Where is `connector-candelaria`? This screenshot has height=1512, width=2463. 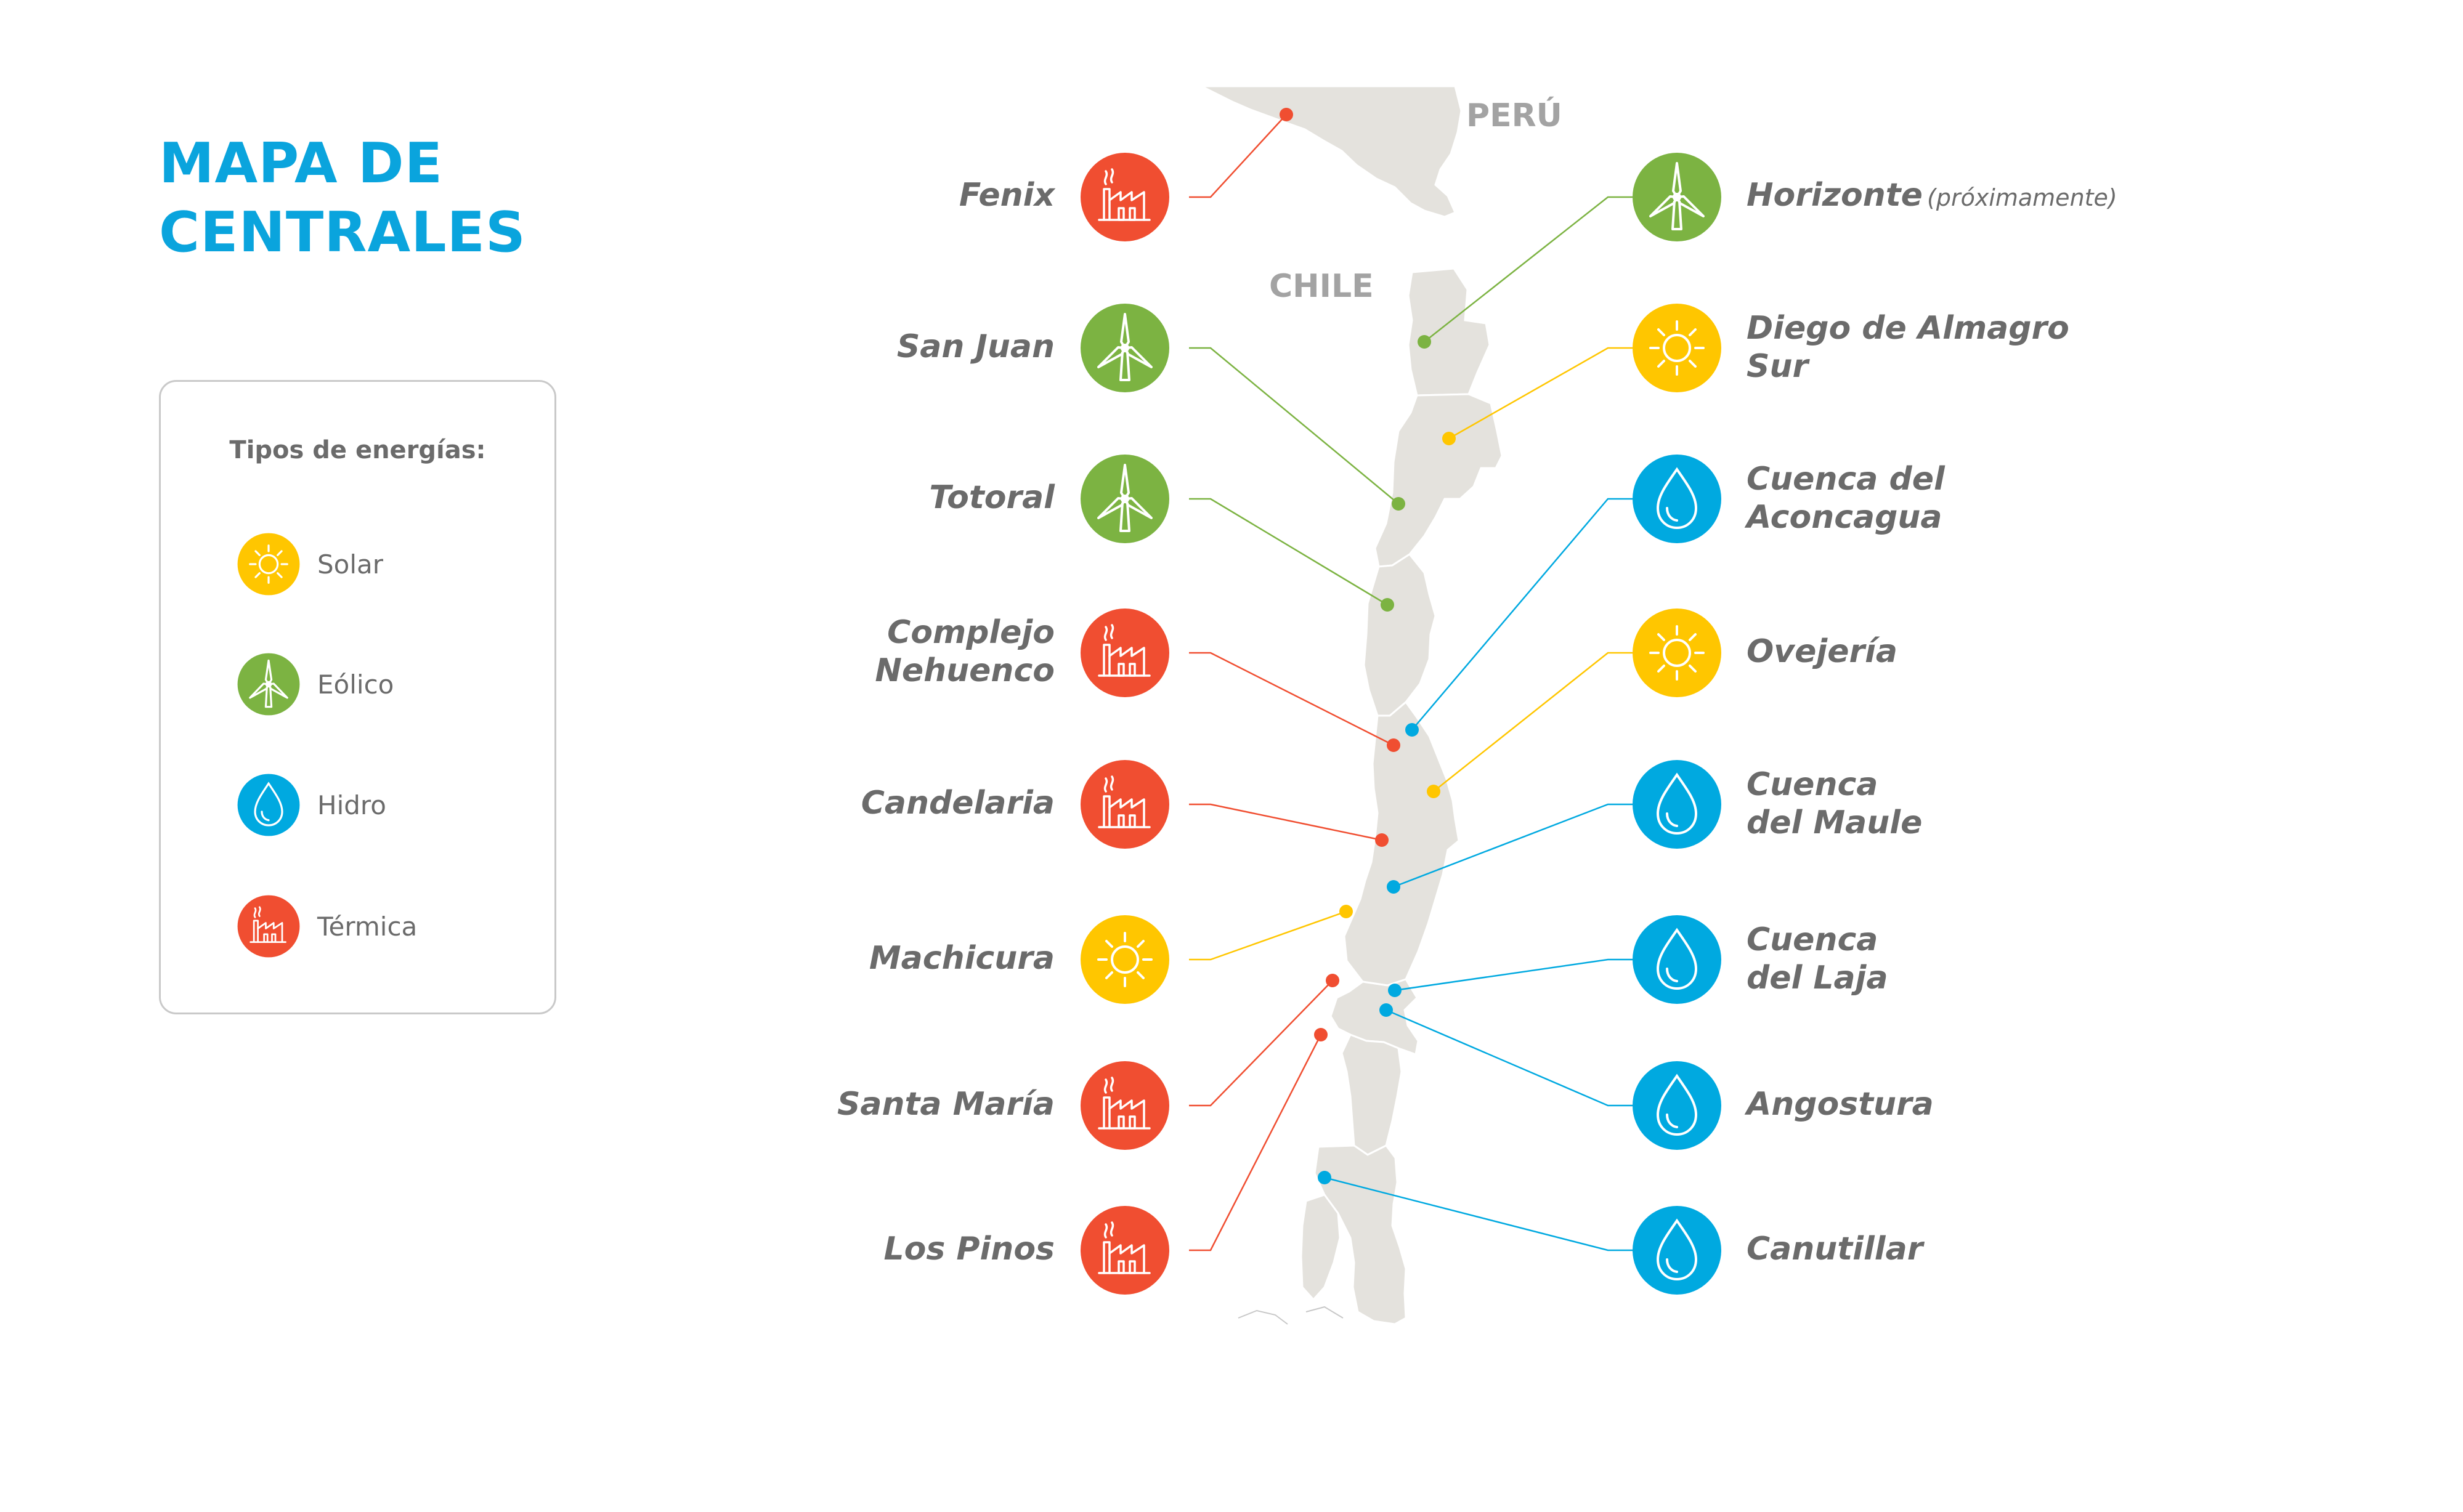
connector-candelaria is located at coordinates (1285, 822).